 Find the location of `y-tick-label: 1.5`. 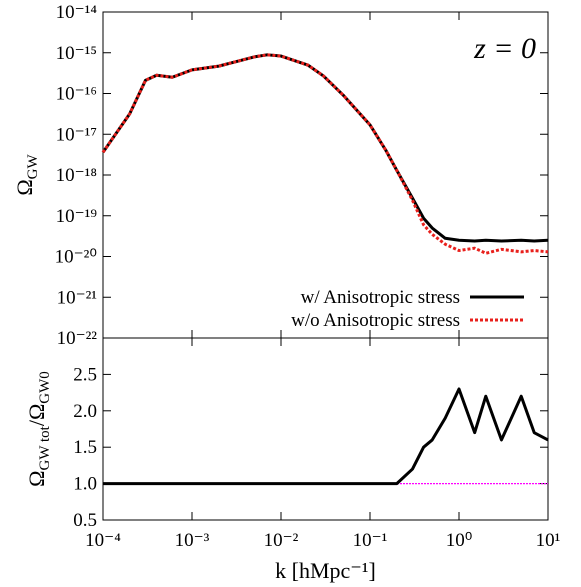

y-tick-label: 1.5 is located at coordinates (85, 447).